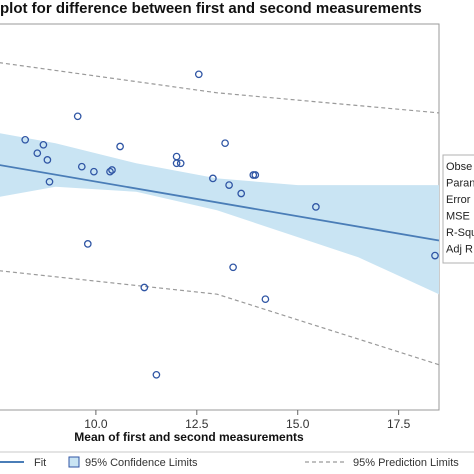 The image size is (474, 474). What do you see at coordinates (247, 420) in the screenshot?
I see `x-axis: 10.0 12.5 15.0 17.5` at bounding box center [247, 420].